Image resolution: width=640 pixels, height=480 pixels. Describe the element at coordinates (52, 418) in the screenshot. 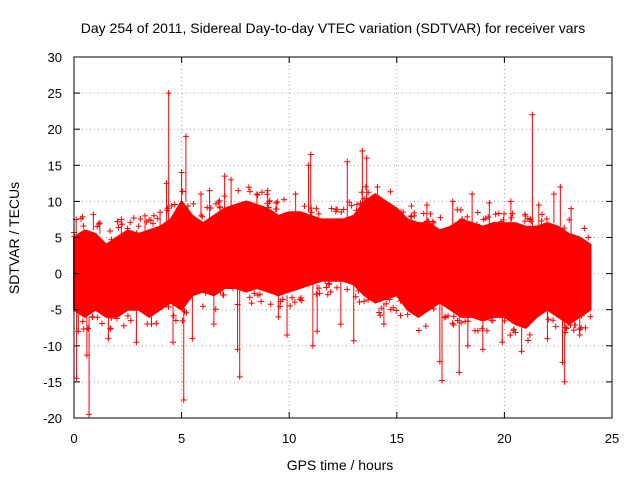

I see `y-tick-label: -20` at that location.